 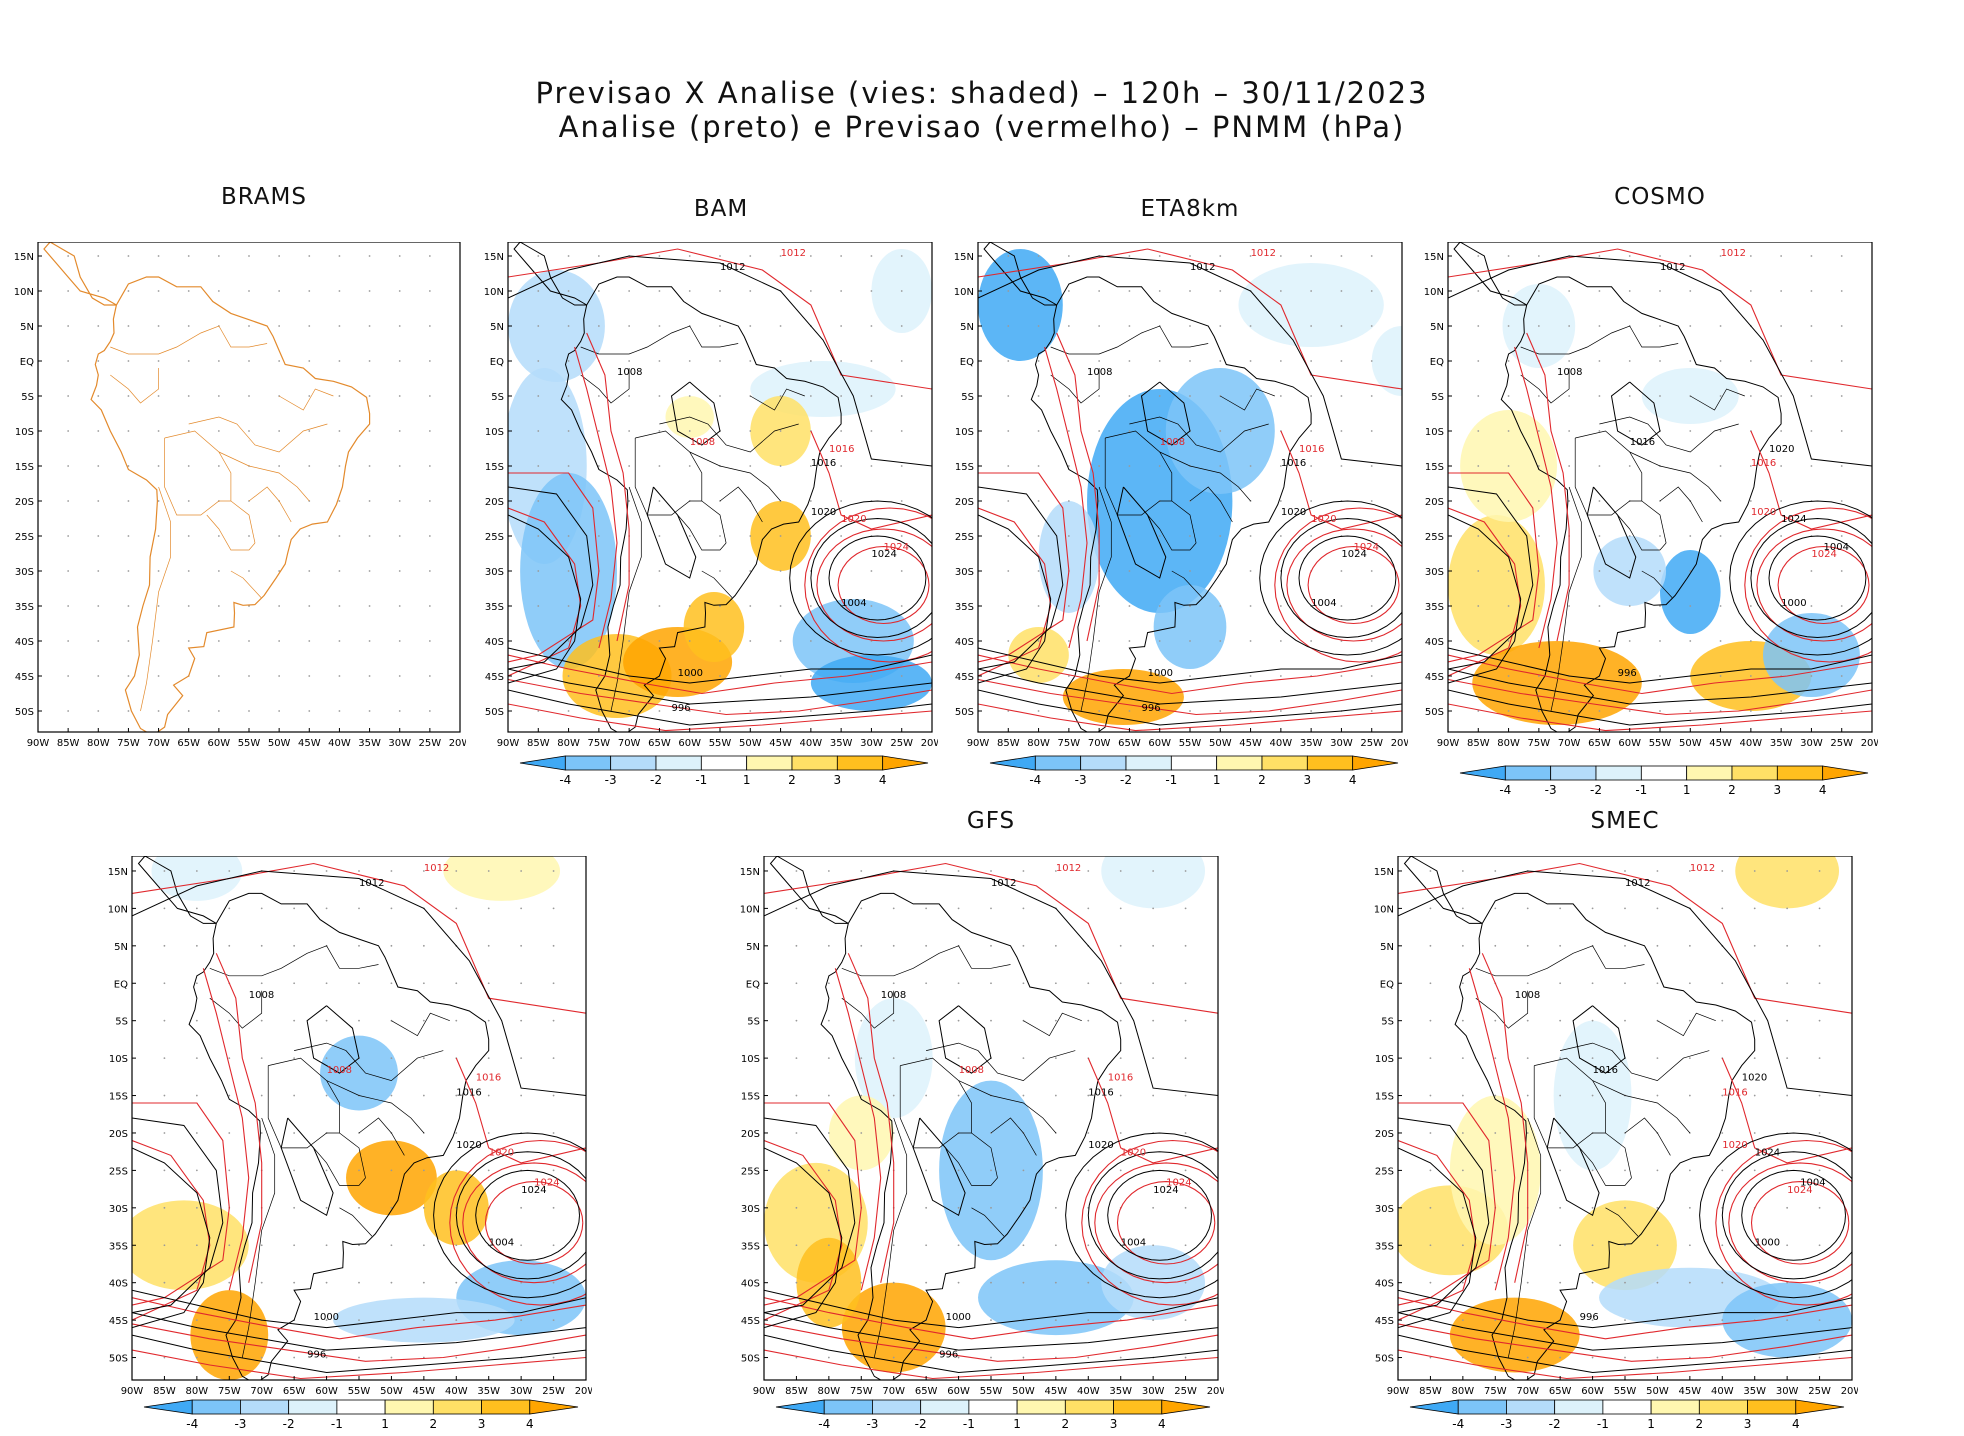 I want to click on lat-tick-label: 50S, so click(x=1434, y=712).